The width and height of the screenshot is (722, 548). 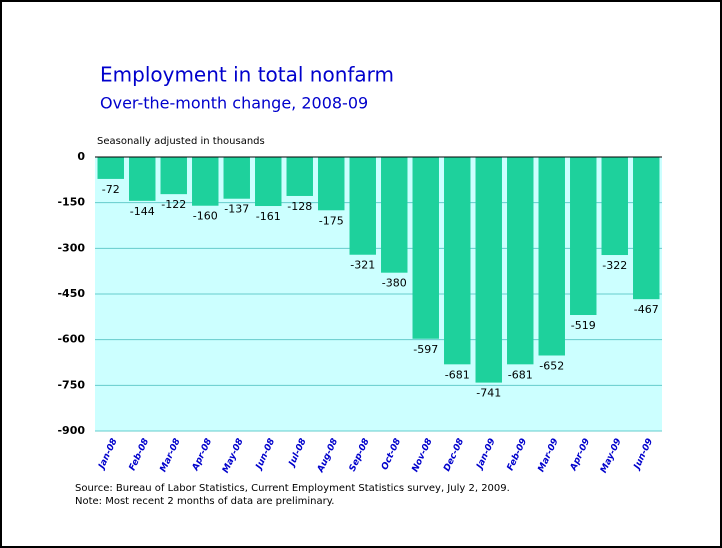 I want to click on data-label: -128, so click(x=299, y=206).